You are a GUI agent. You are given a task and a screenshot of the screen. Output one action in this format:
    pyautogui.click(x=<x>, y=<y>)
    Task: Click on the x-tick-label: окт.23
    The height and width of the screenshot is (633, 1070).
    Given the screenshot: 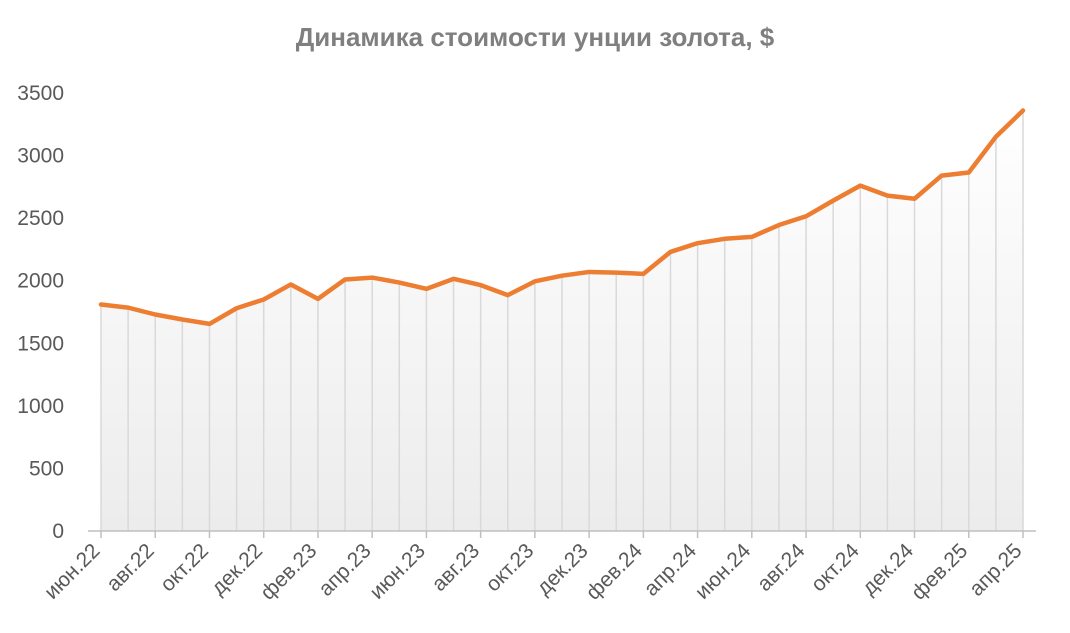 What is the action you would take?
    pyautogui.click(x=509, y=567)
    